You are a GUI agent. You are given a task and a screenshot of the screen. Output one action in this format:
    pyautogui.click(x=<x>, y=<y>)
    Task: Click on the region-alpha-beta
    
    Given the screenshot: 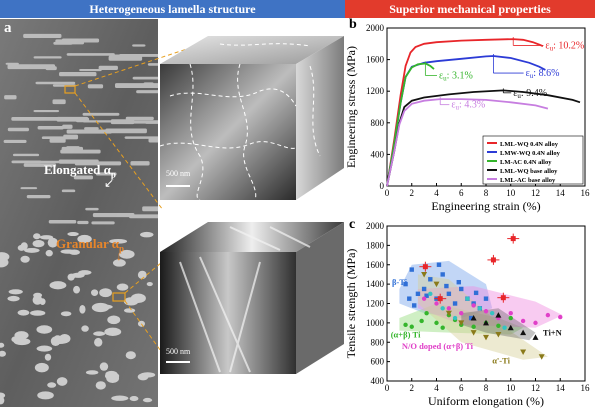 What is the action you would take?
    pyautogui.click(x=461, y=319)
    